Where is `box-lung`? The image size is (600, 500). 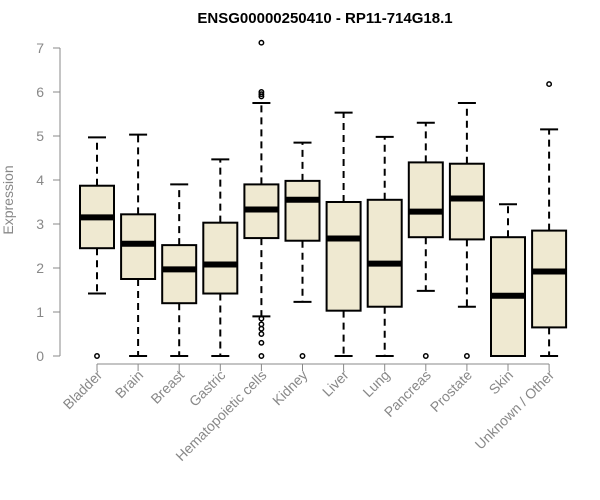 box-lung is located at coordinates (384, 246).